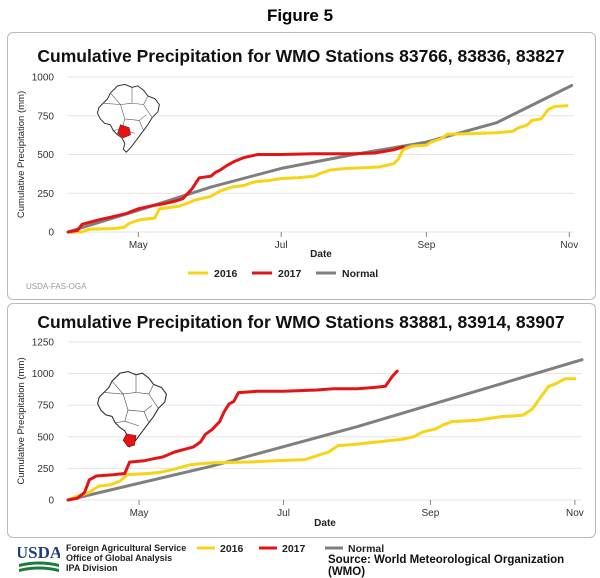 The width and height of the screenshot is (600, 578). I want to click on footer-legend-normal: Normal, so click(354, 549).